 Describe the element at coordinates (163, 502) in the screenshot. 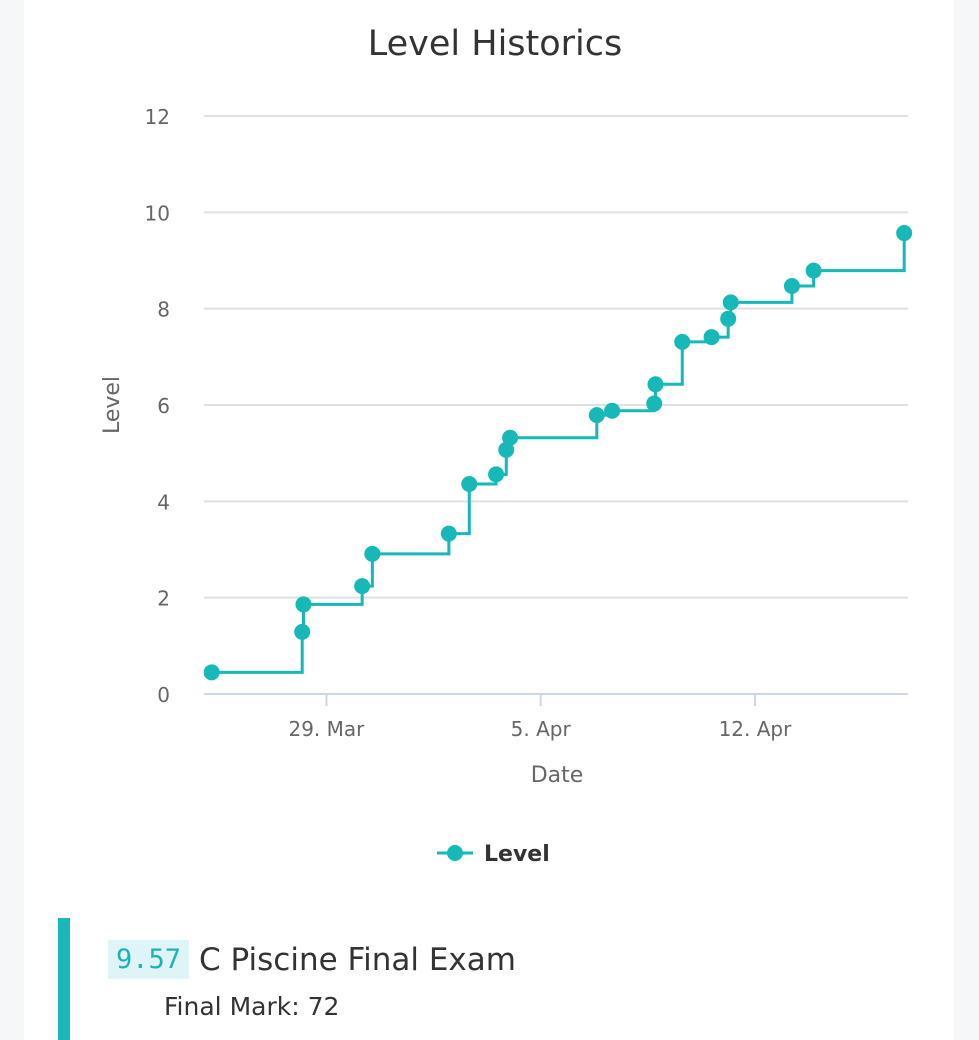

I see `y-tick-label: 4` at that location.